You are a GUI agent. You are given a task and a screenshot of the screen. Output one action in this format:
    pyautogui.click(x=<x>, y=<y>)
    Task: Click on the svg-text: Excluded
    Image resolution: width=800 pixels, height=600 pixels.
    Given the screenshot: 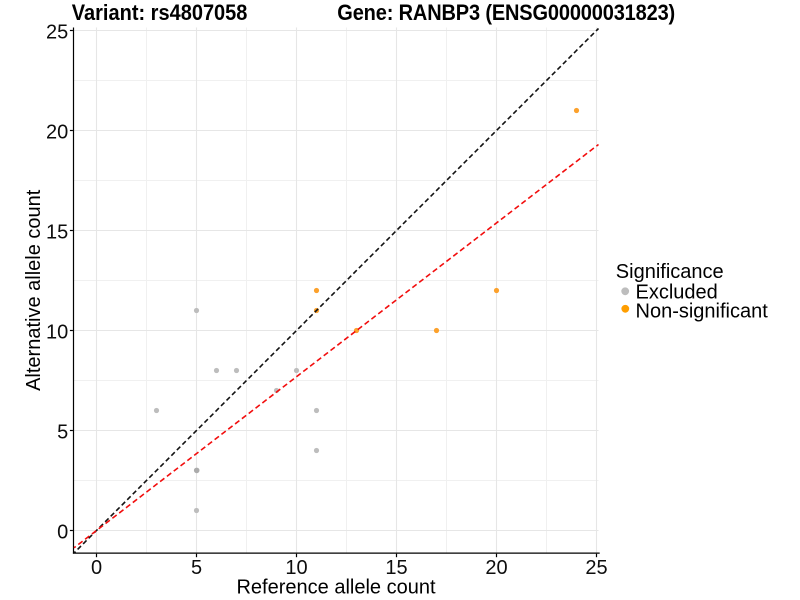 What is the action you would take?
    pyautogui.click(x=677, y=292)
    